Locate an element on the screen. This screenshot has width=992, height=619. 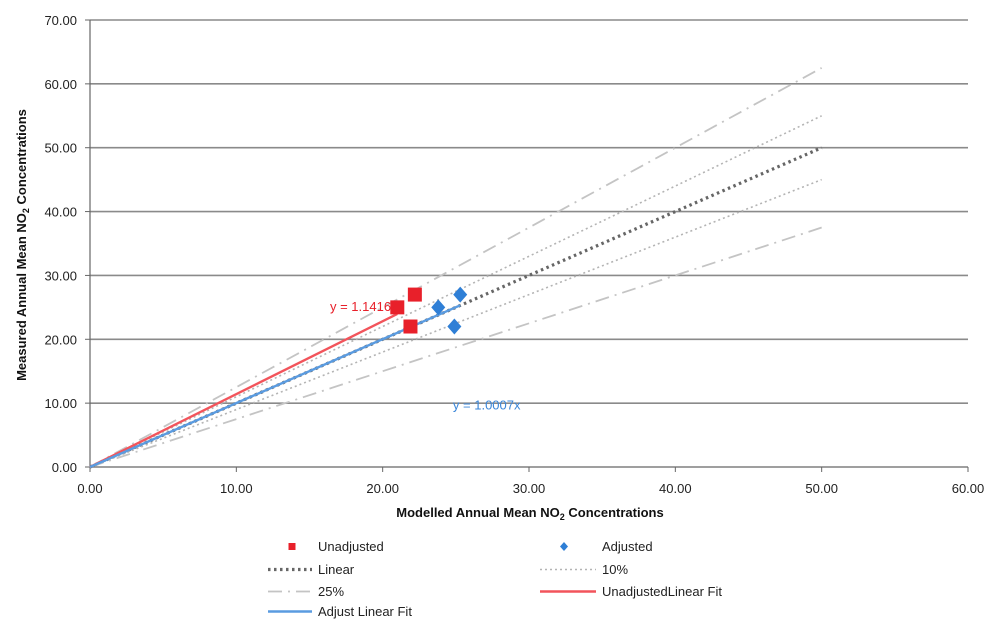
fit-line-adjustlinearfit is located at coordinates (275, 386).